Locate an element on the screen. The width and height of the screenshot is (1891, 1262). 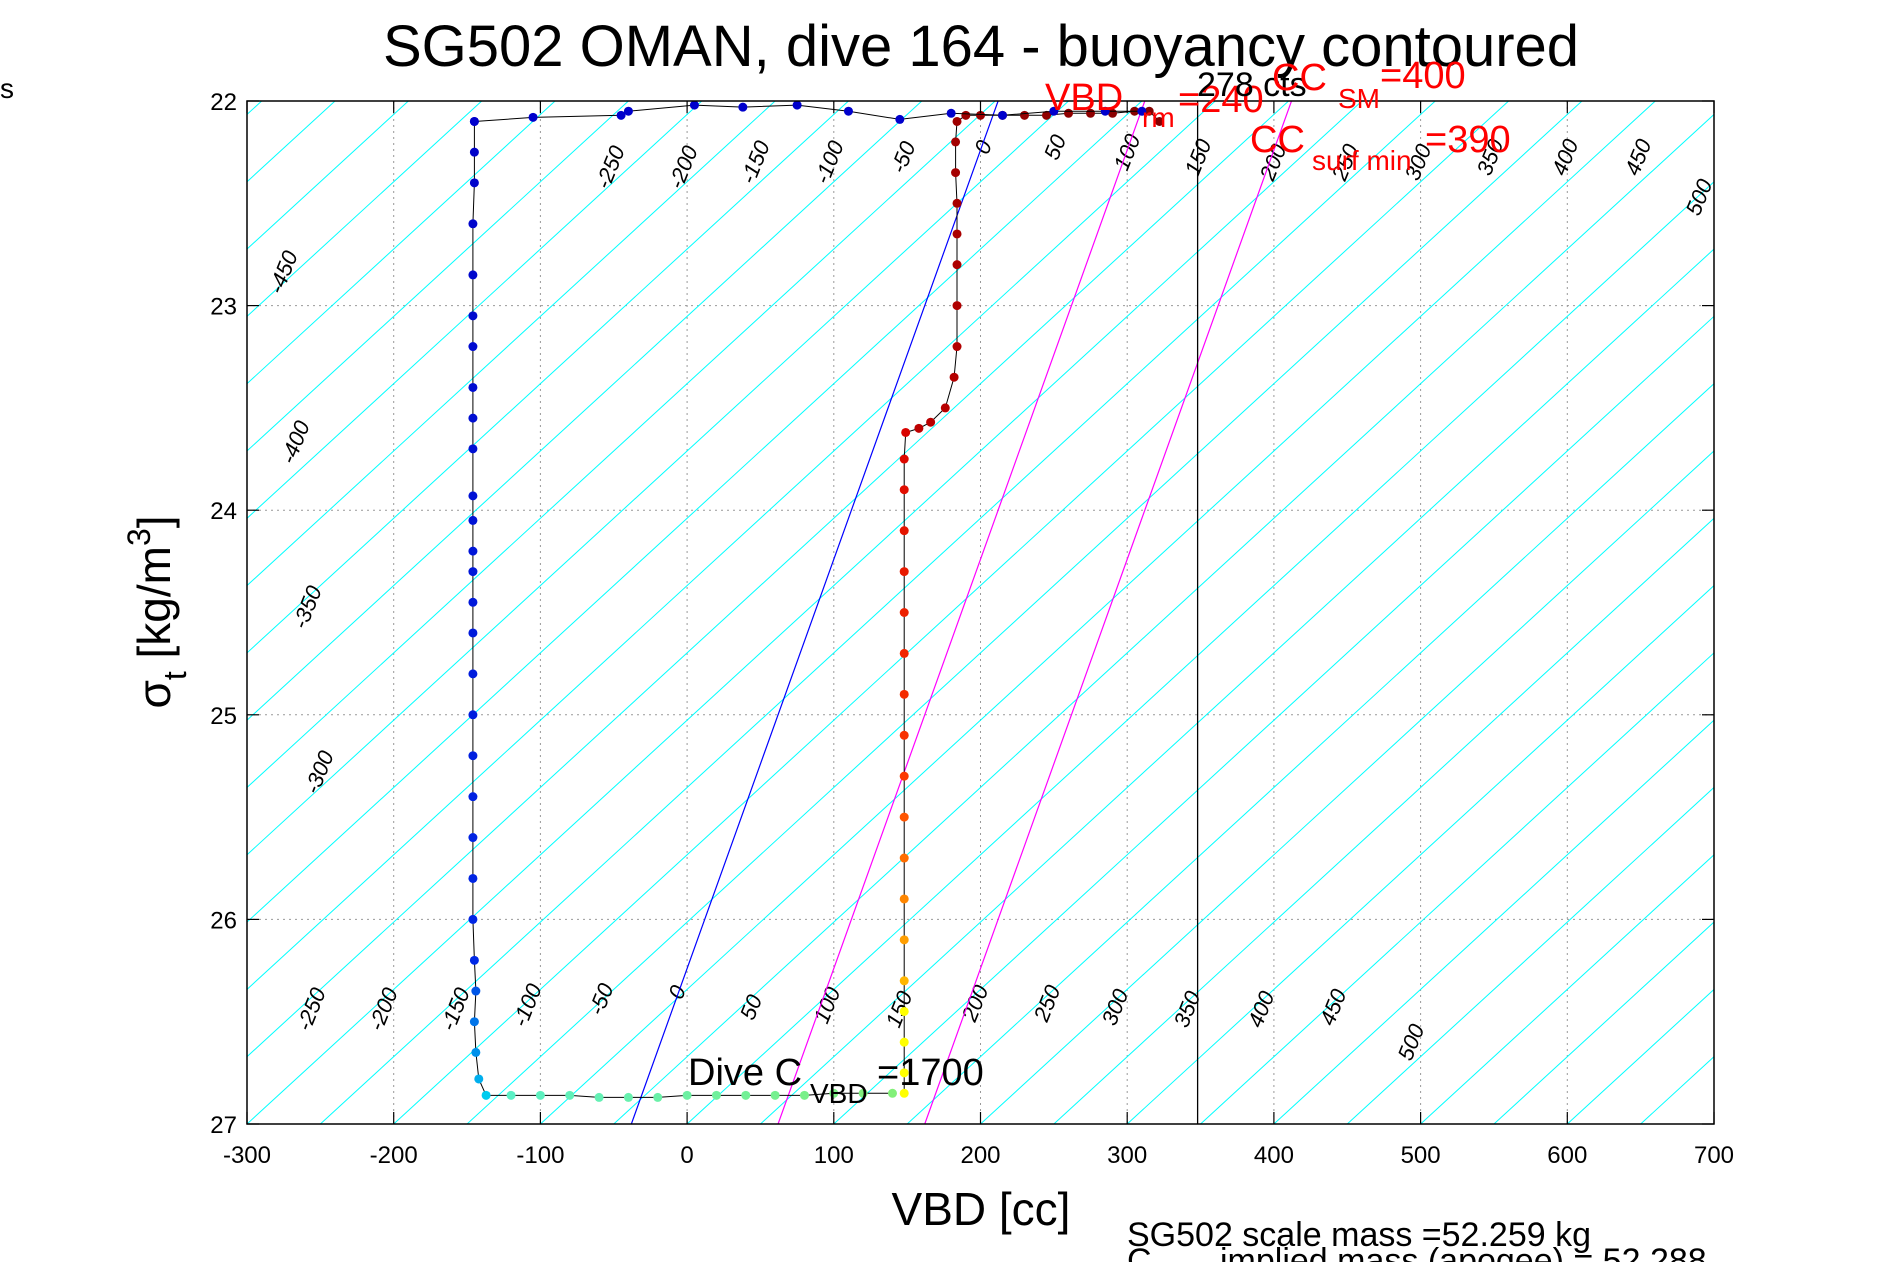
y-axis-label-unit: [kg/m is located at coordinates (154, 608).